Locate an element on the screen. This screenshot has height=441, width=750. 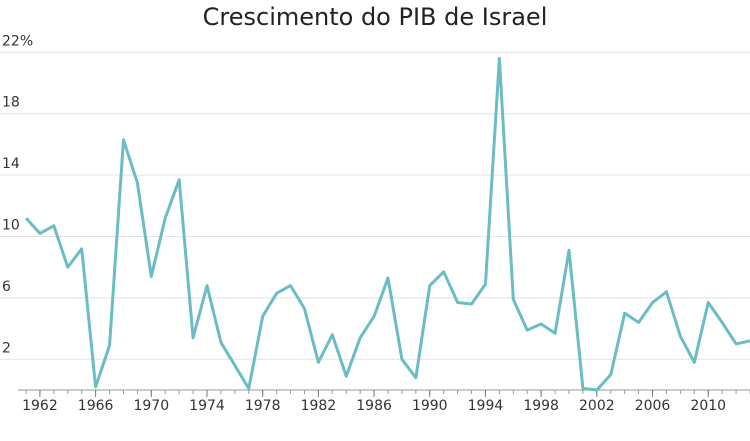
chart-title: Crescimento do PIB de Israel is located at coordinates (375, 17).